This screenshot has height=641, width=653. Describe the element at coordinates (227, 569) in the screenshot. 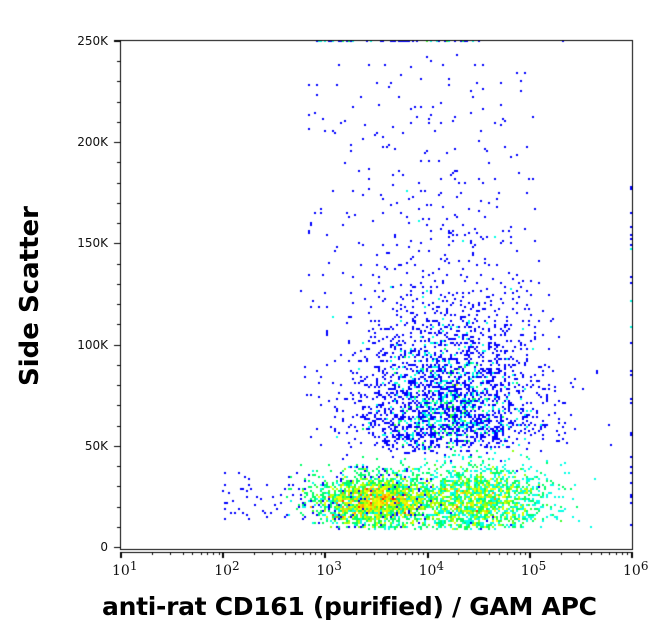

I see `x-tick-label: 10²` at that location.